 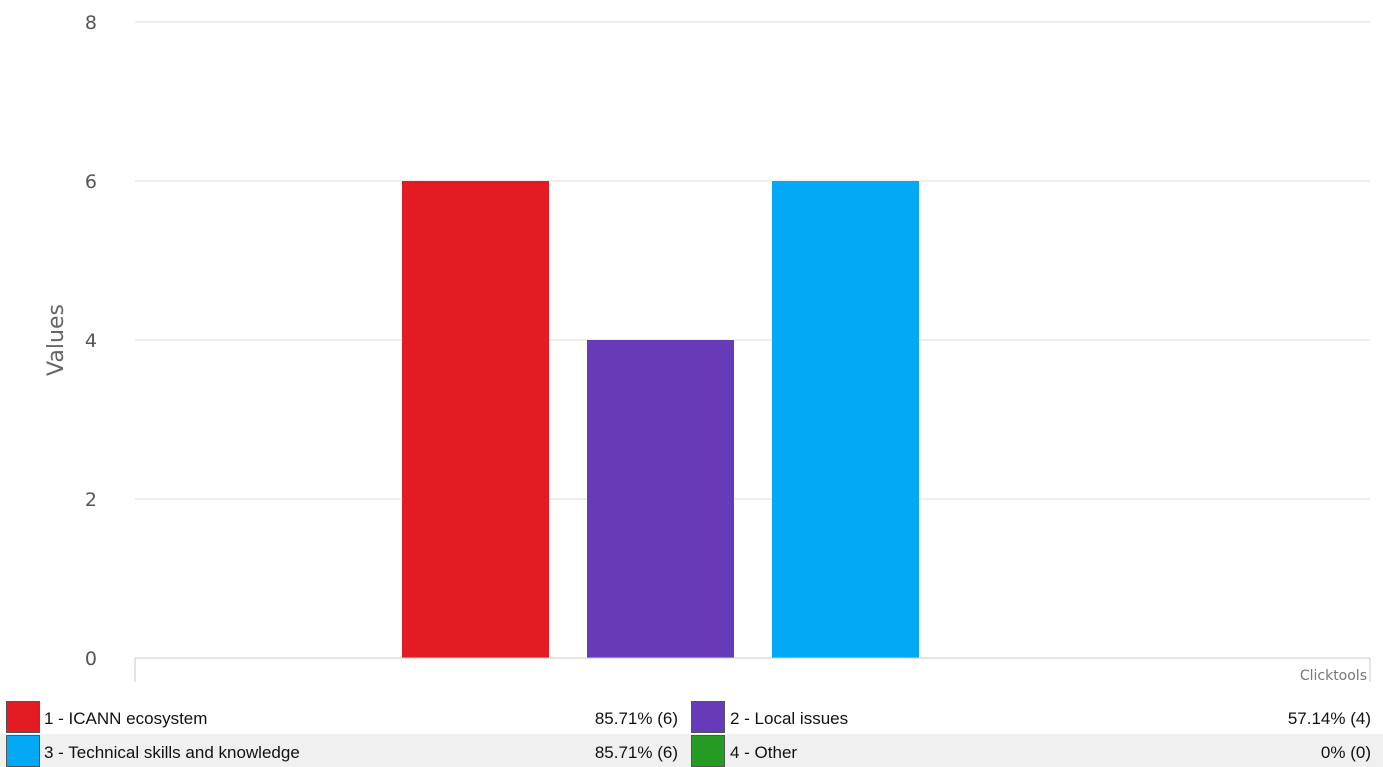 I want to click on legend-label: 1 - ICANN ecosystem, so click(x=126, y=718).